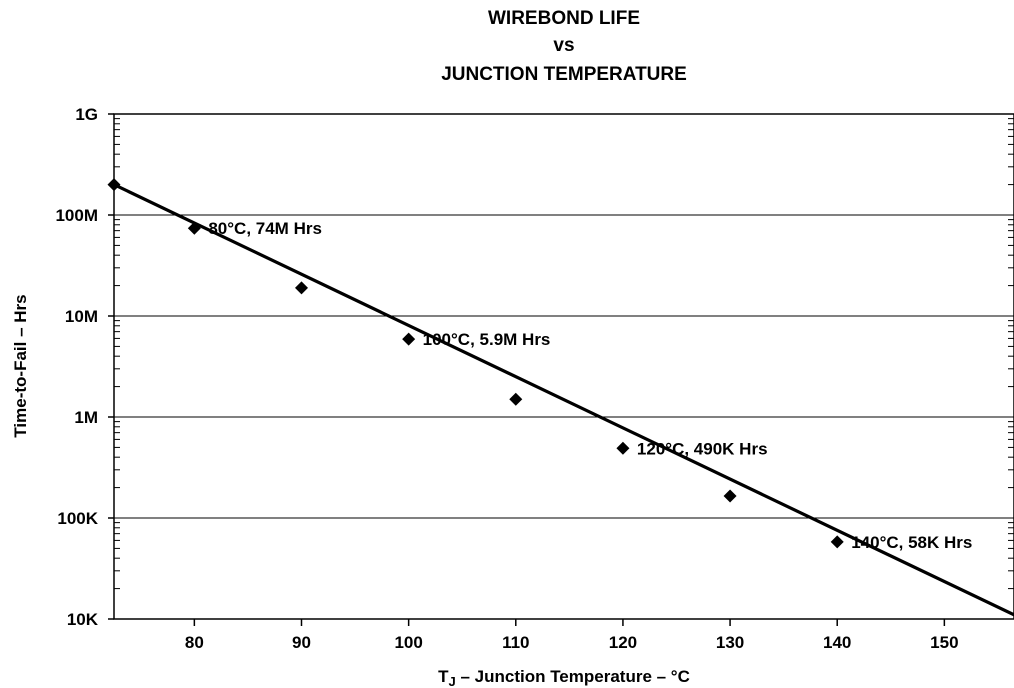 This screenshot has width=1014, height=688. I want to click on y-tick-label-2: 1M, so click(86, 417).